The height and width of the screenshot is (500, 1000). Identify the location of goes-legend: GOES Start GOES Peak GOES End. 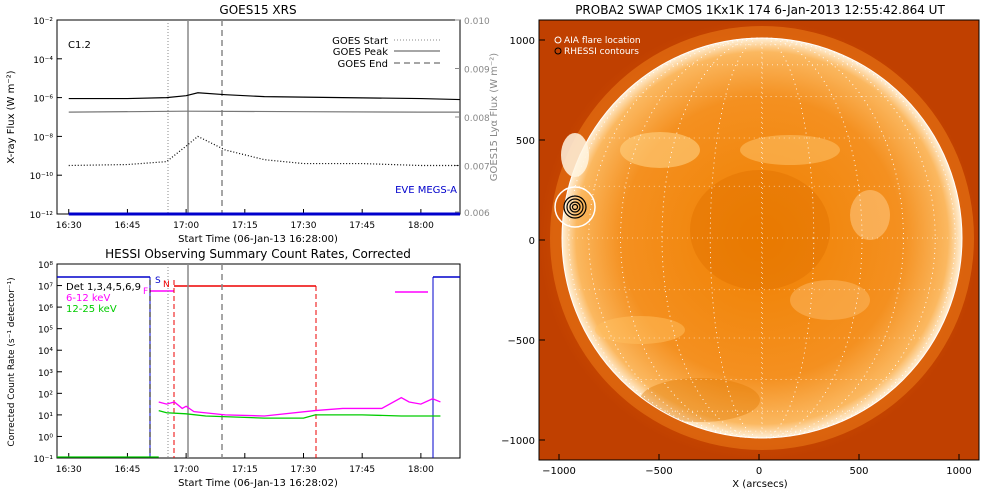
(386, 53).